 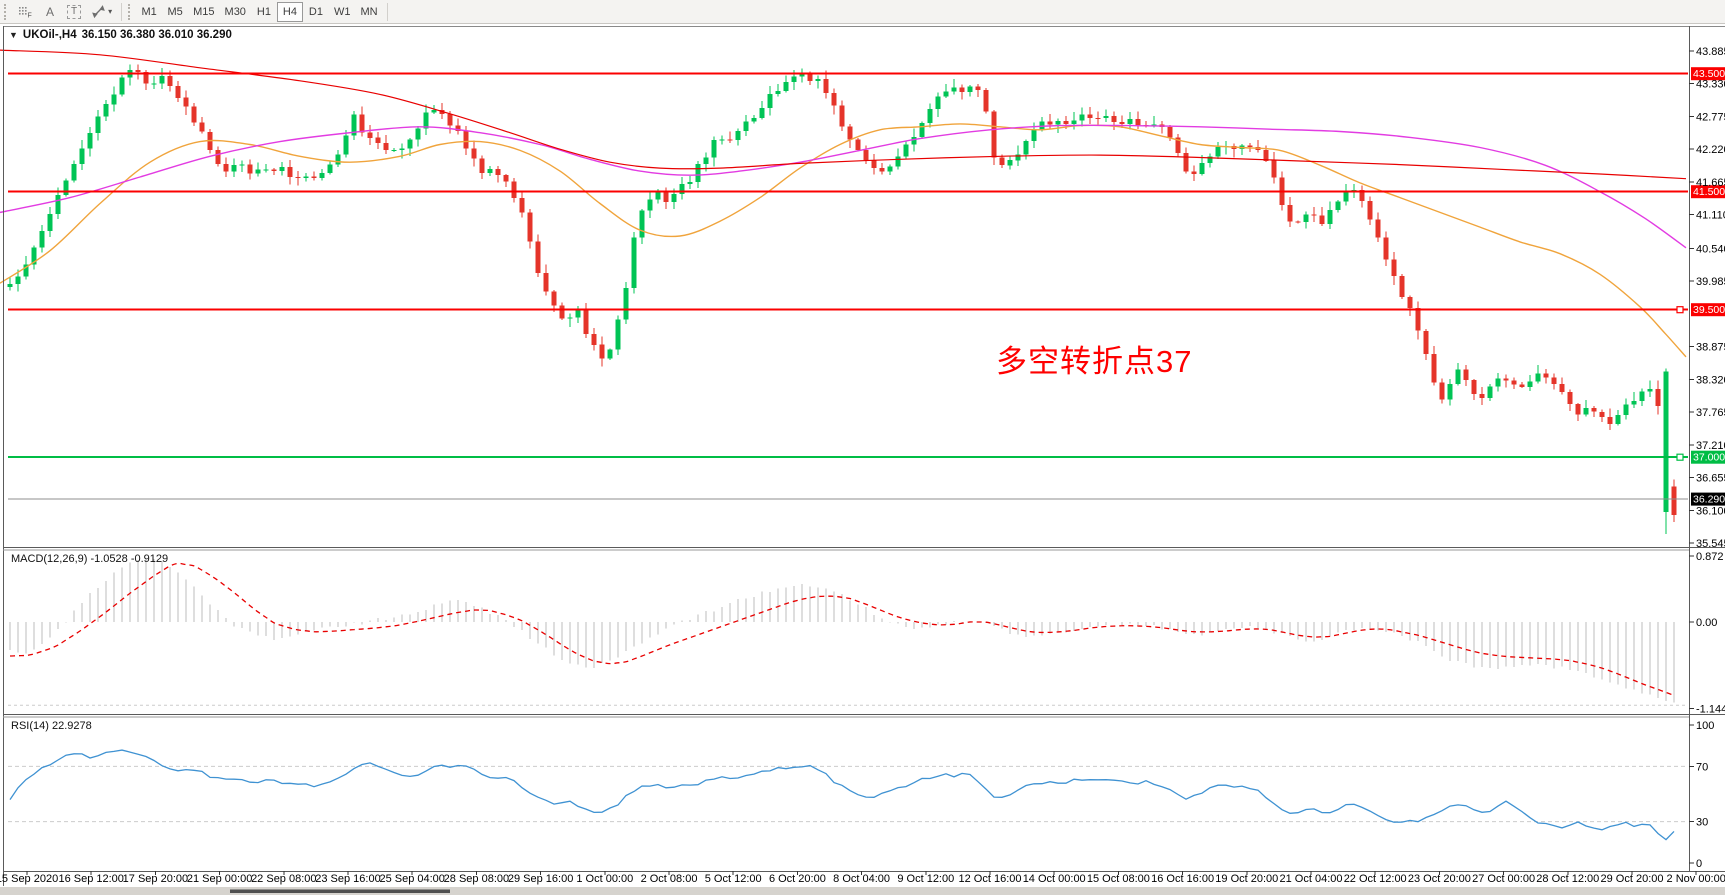 What do you see at coordinates (1710, 710) in the screenshot?
I see `svg-text: -1.1444` at bounding box center [1710, 710].